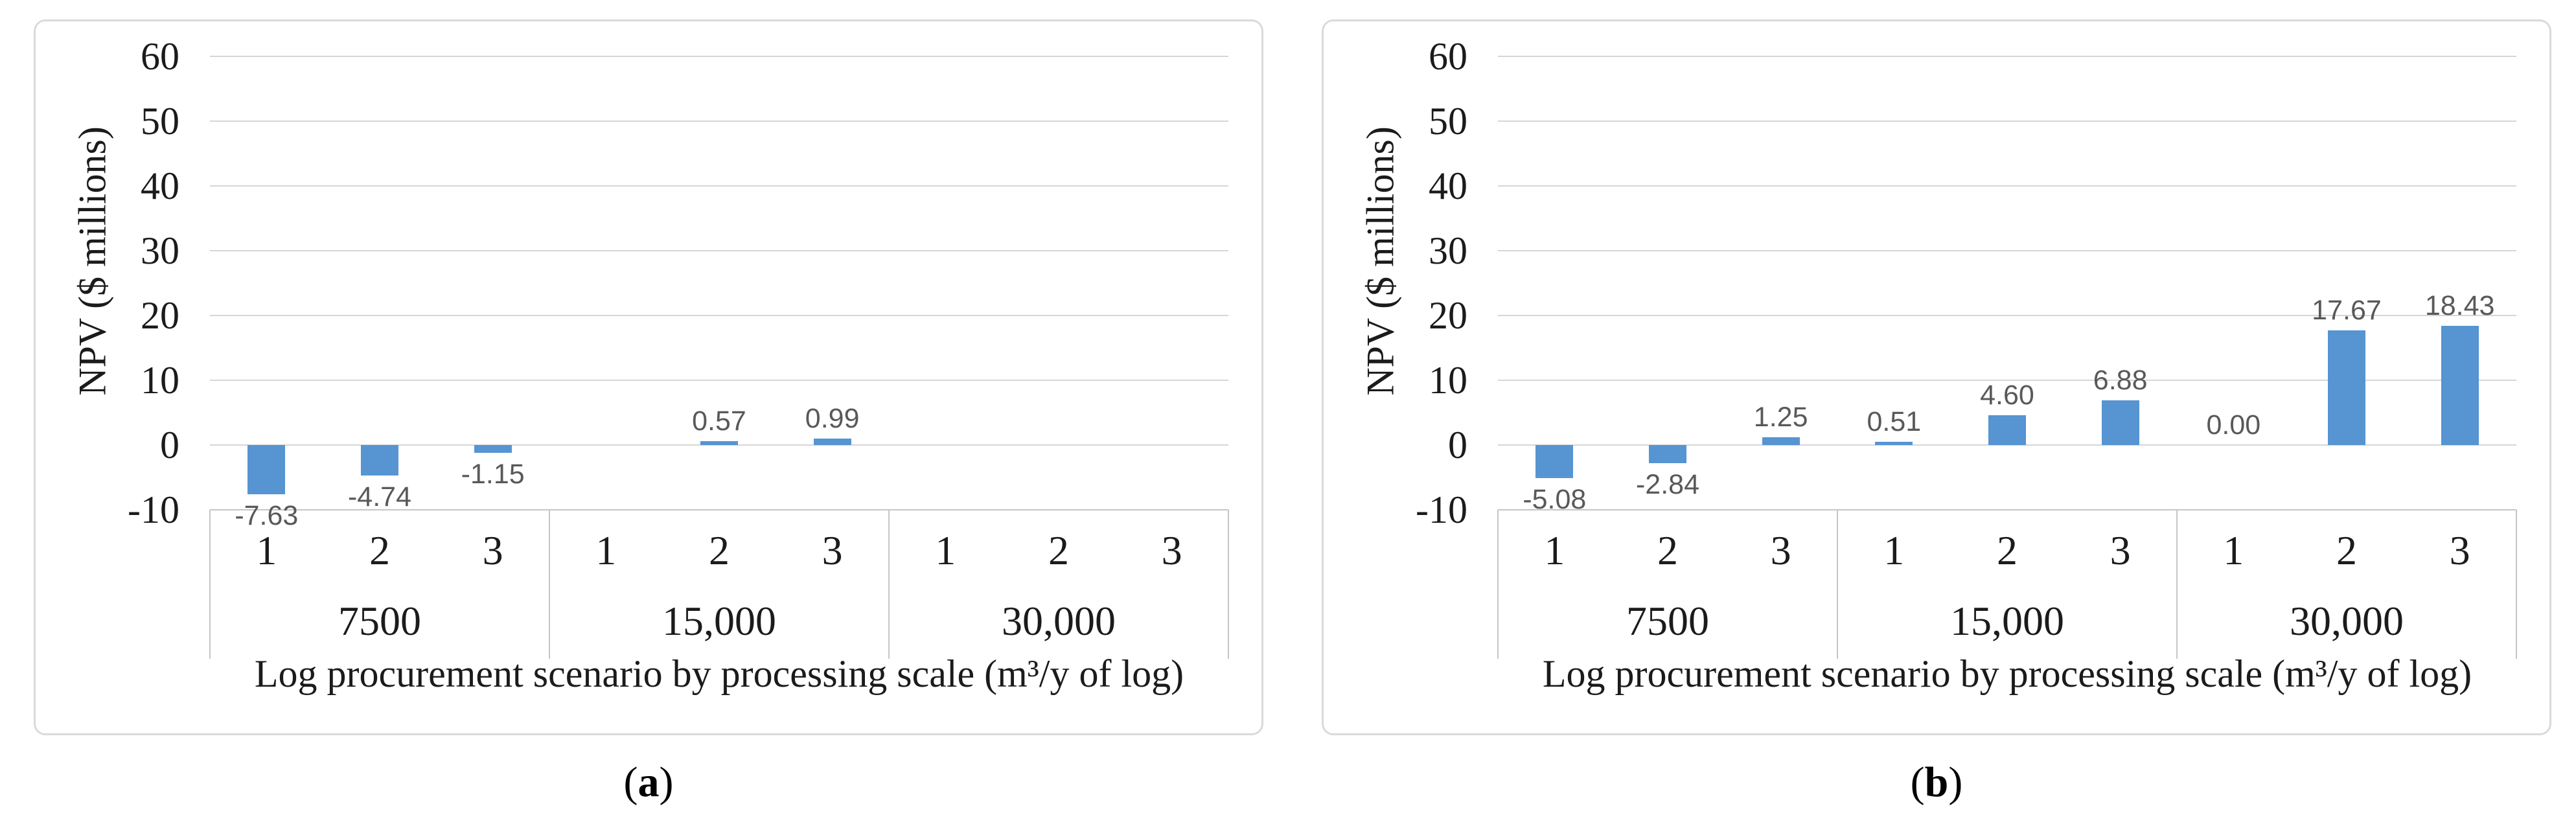  What do you see at coordinates (1667, 485) in the screenshot?
I see `data-label: -2.84` at bounding box center [1667, 485].